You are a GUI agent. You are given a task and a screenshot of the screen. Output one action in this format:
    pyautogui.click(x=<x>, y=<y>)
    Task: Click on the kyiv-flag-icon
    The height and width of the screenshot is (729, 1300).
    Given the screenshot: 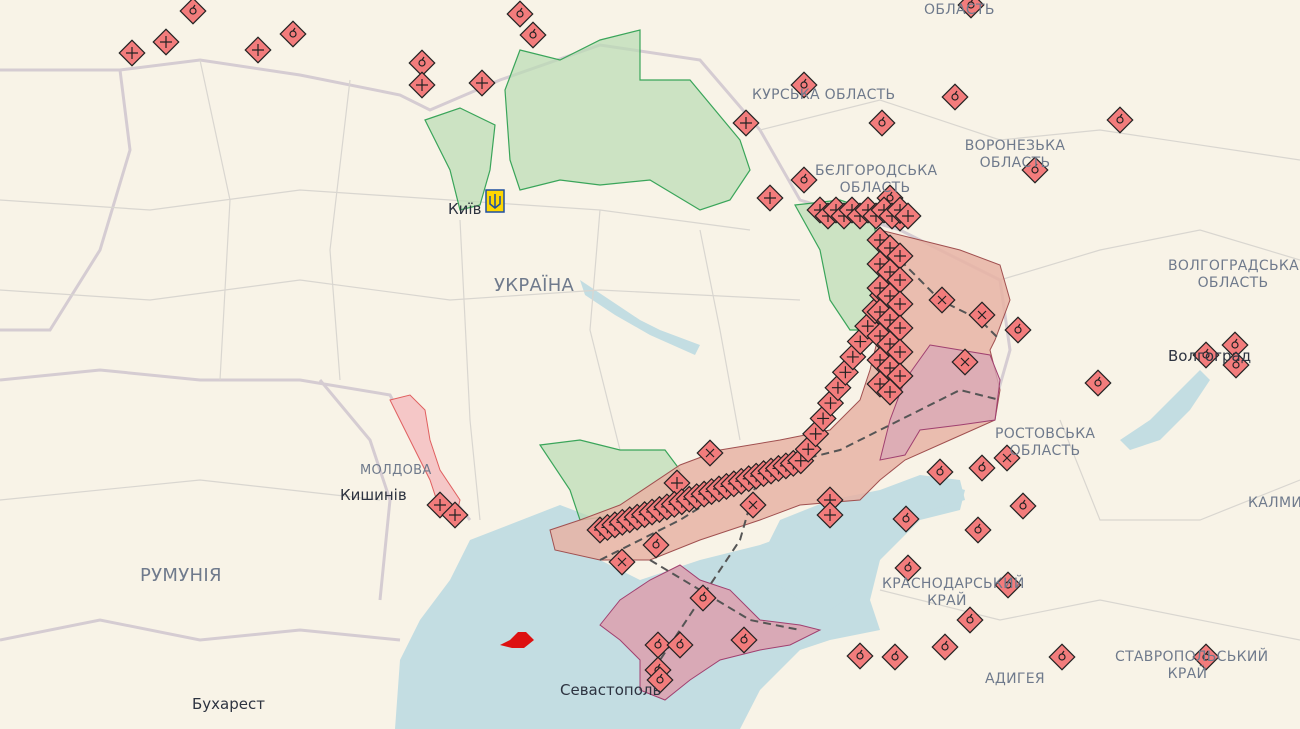 What is the action you would take?
    pyautogui.click(x=495, y=201)
    